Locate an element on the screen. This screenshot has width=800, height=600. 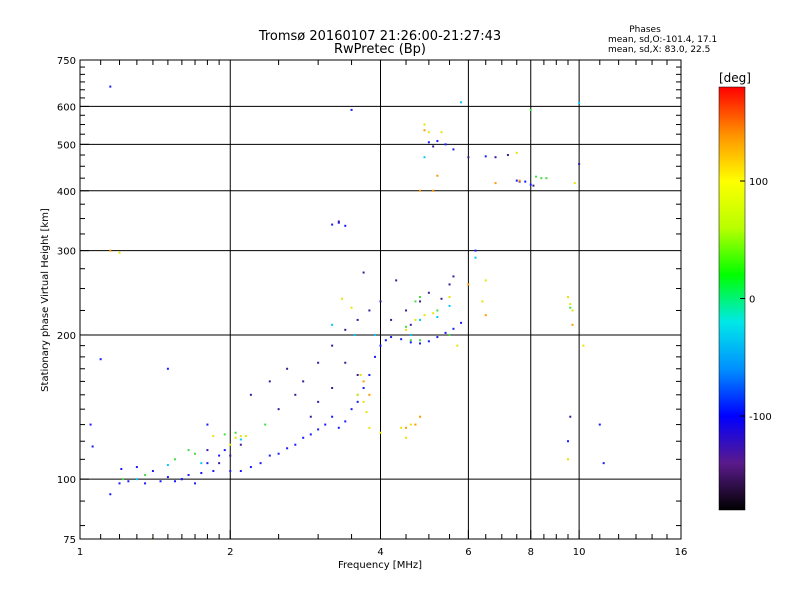
chart-title: Tromsø 20160107 21:26:00-21:27:43 is located at coordinates (379, 36).